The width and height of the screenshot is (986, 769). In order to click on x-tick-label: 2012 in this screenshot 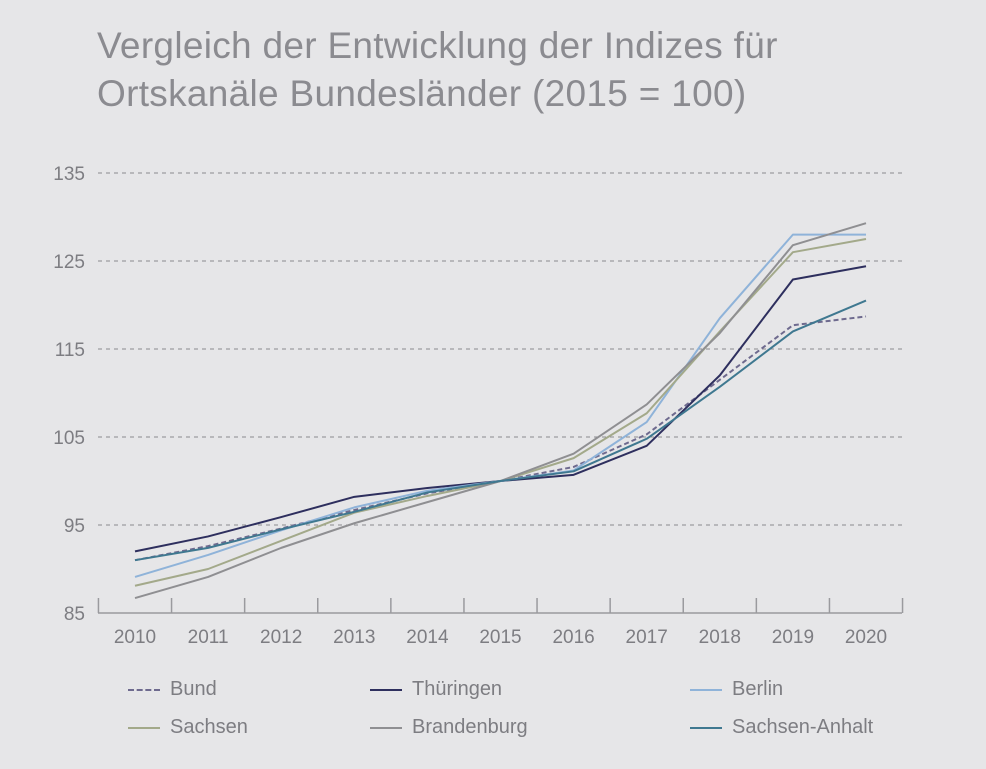, I will do `click(281, 637)`.